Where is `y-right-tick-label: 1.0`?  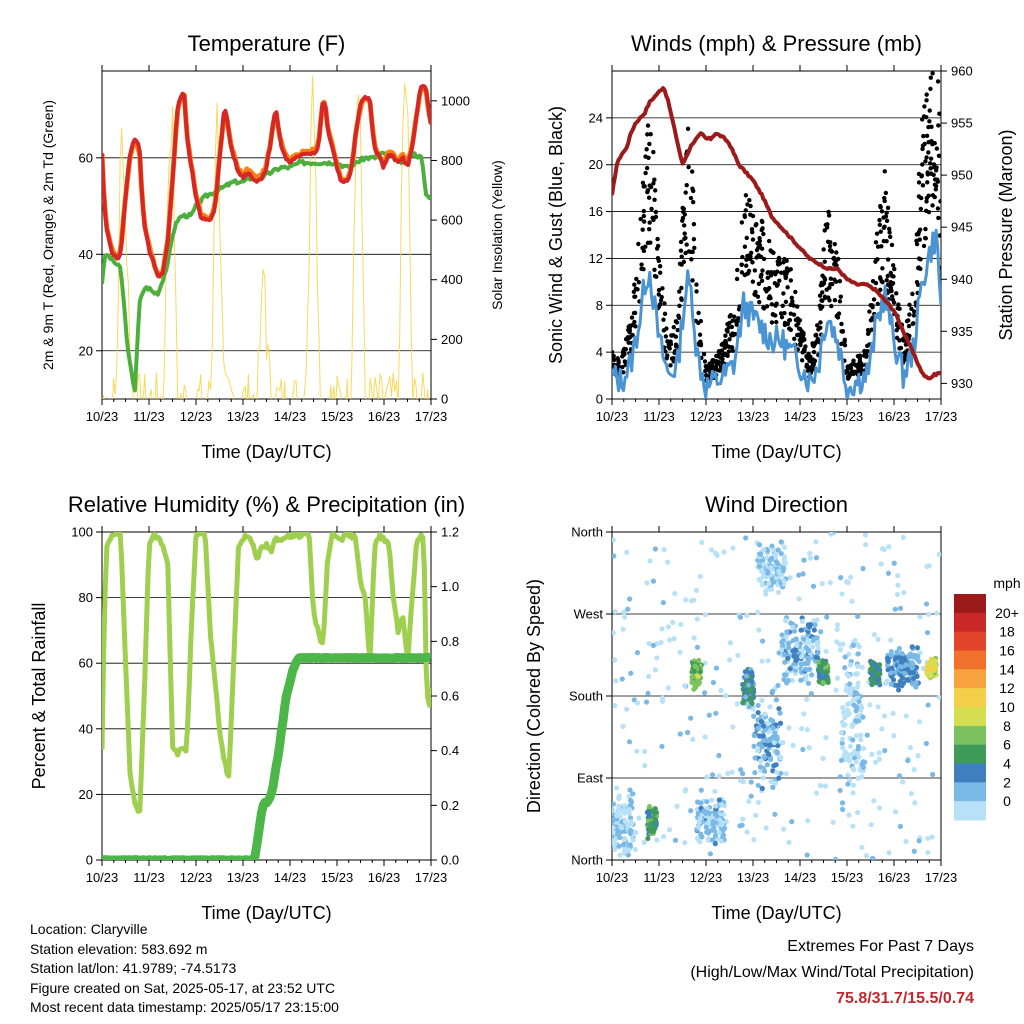 y-right-tick-label: 1.0 is located at coordinates (450, 586).